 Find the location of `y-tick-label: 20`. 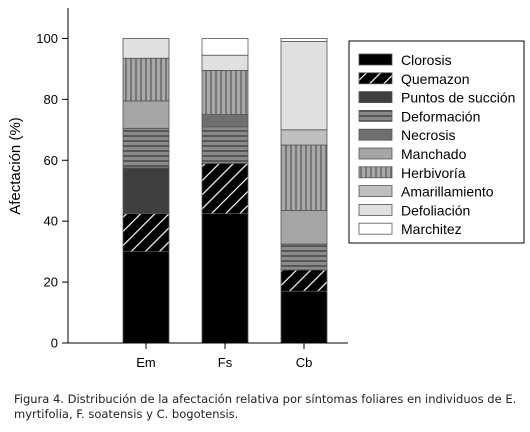

y-tick-label: 20 is located at coordinates (51, 282).